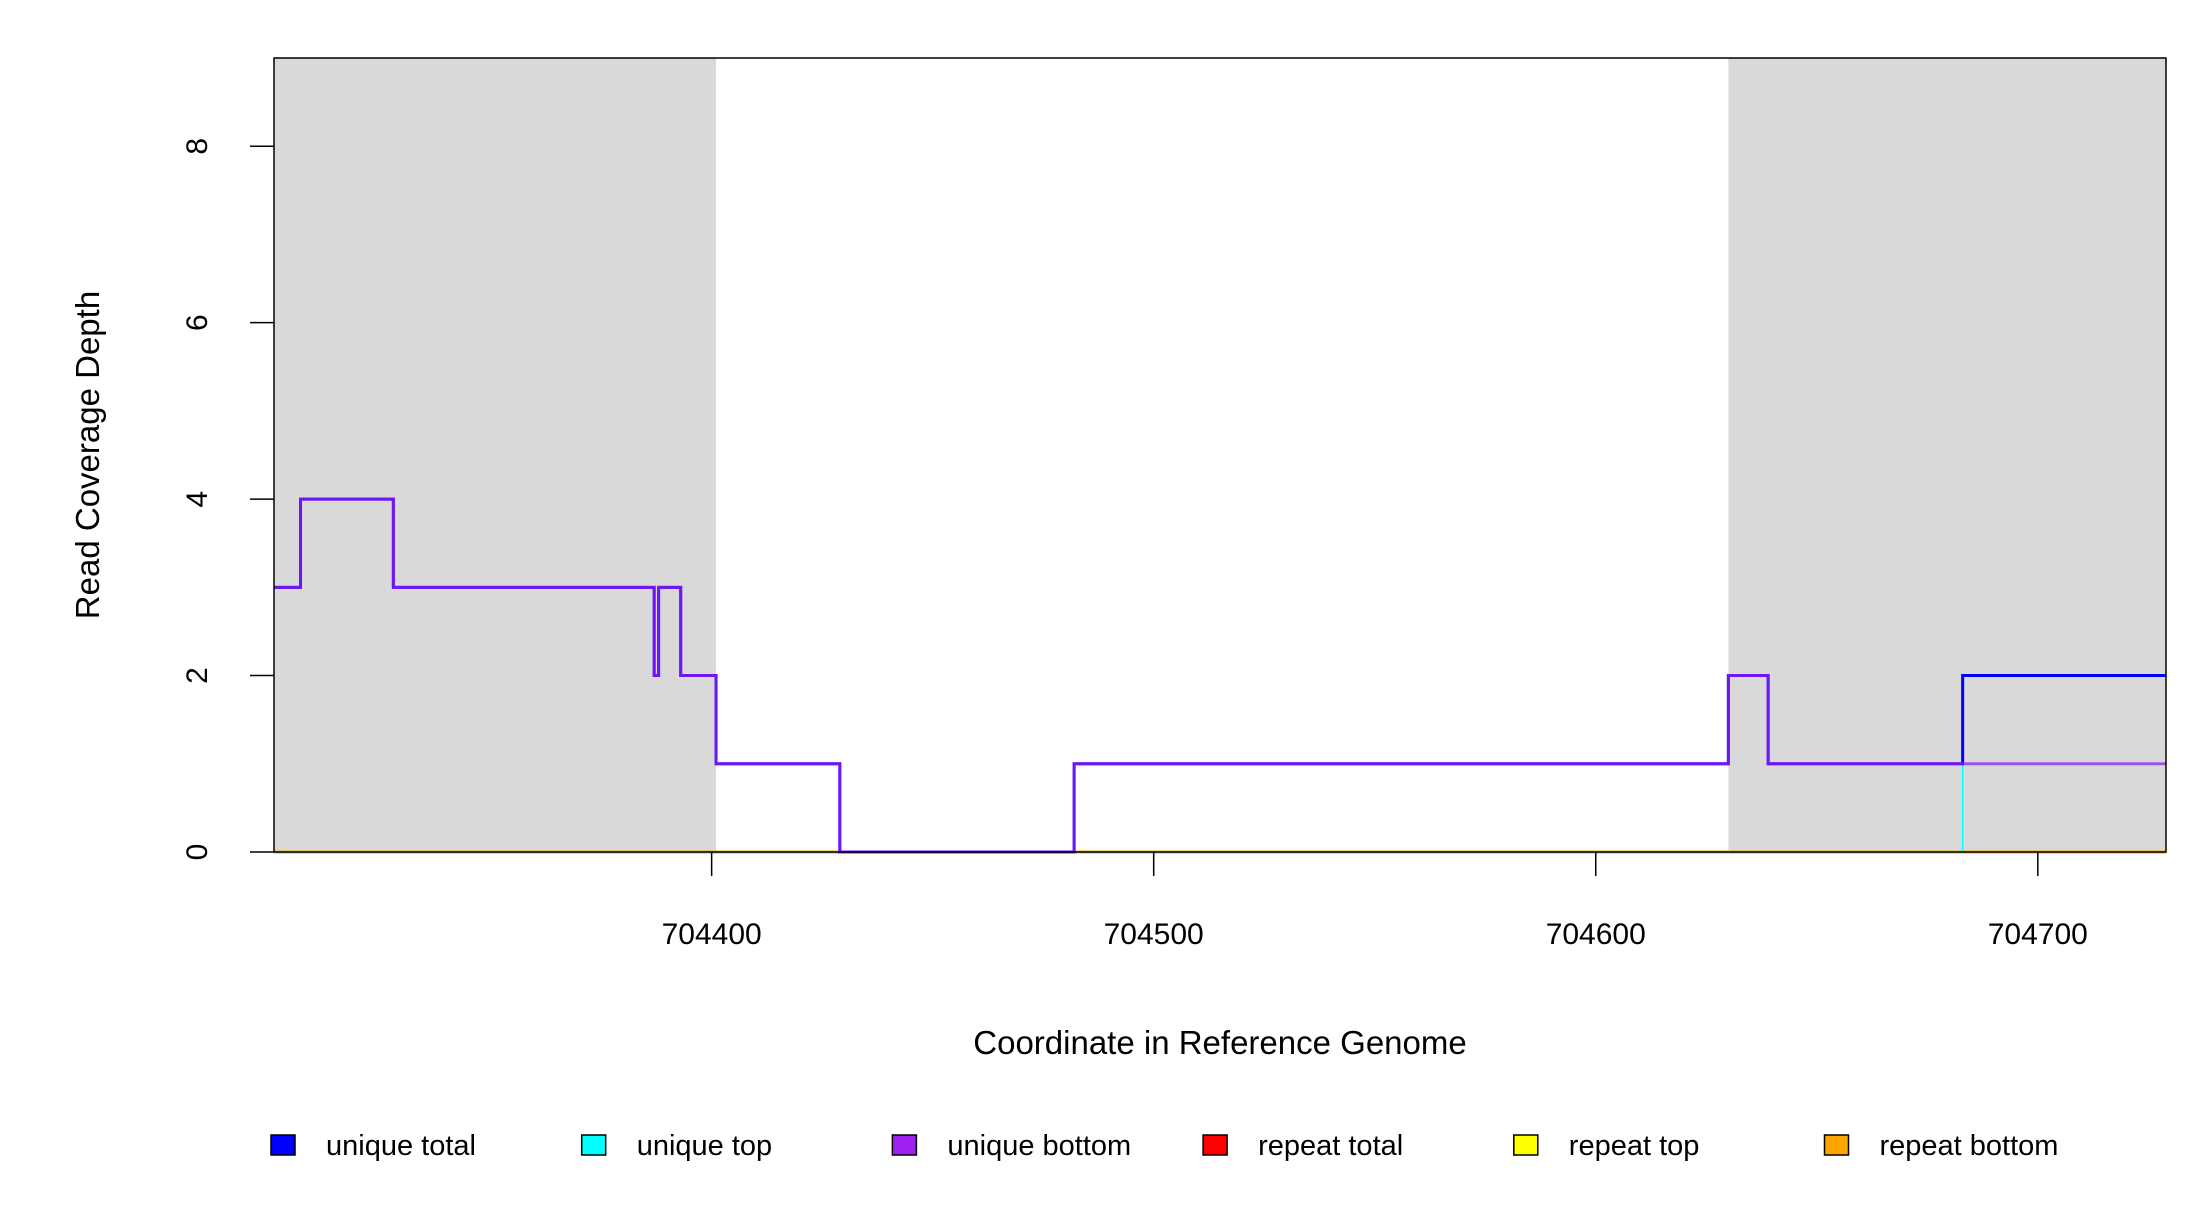  What do you see at coordinates (593, 1145) in the screenshot?
I see `legend-swatch-unique-top` at bounding box center [593, 1145].